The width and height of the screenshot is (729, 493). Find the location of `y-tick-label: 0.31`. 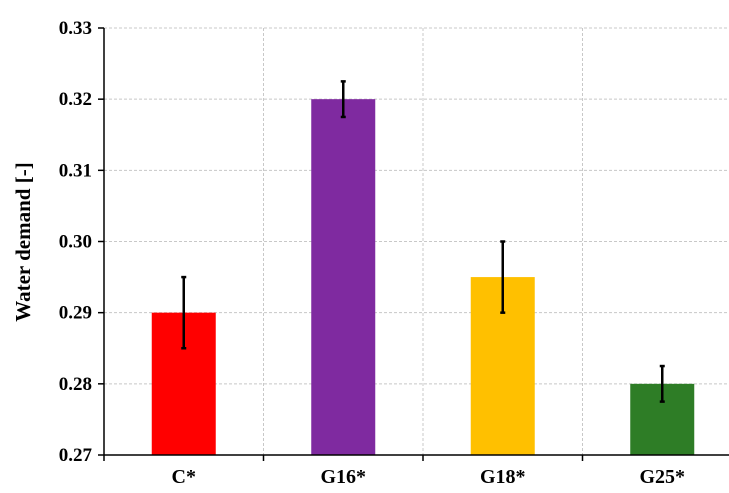

y-tick-label: 0.31 is located at coordinates (75, 170).